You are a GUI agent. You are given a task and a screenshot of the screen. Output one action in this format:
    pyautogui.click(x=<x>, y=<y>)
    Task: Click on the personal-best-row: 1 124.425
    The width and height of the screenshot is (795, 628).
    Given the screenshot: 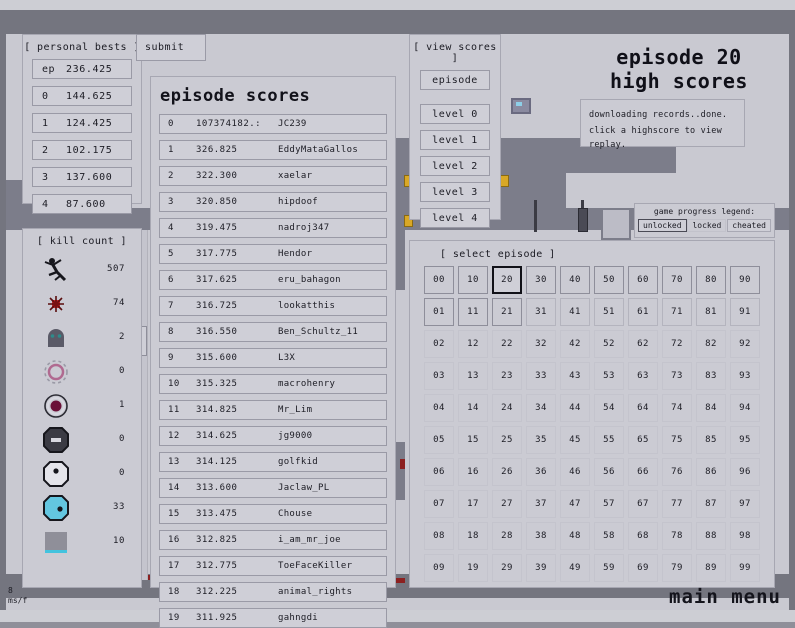 What is the action you would take?
    pyautogui.click(x=82, y=123)
    